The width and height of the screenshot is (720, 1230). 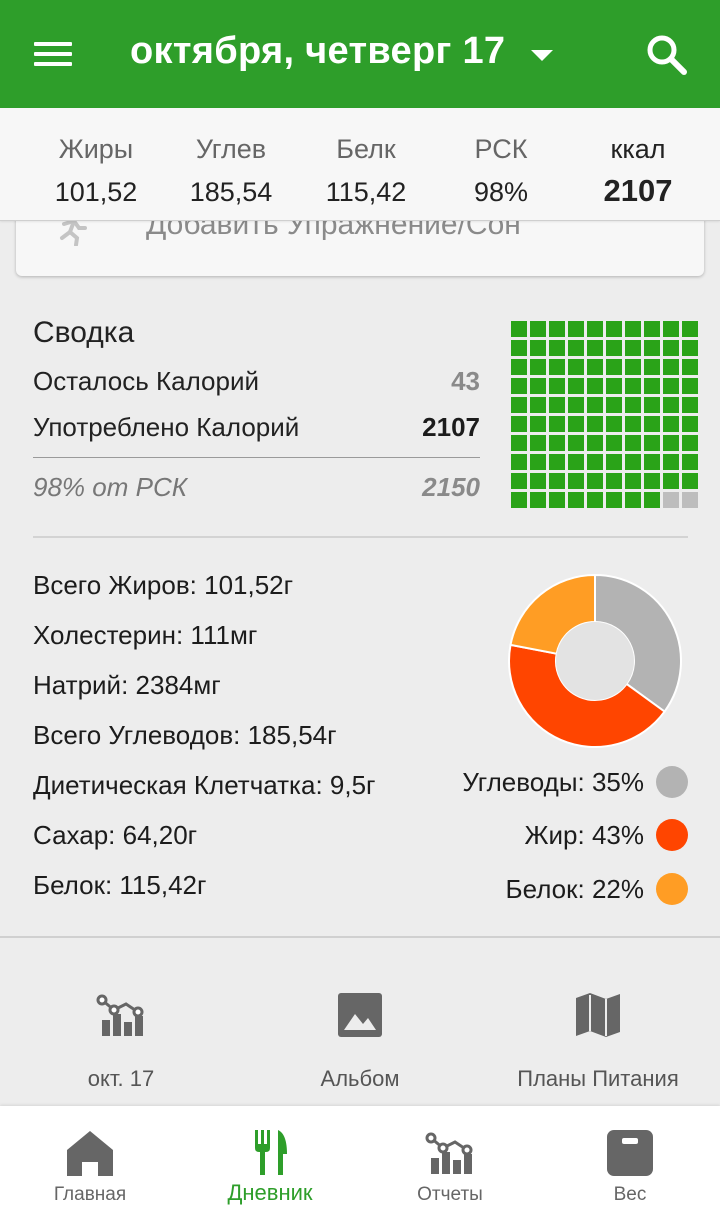 What do you see at coordinates (127, 685) in the screenshot?
I see `sodium-detail: Натрий: 2384мг` at bounding box center [127, 685].